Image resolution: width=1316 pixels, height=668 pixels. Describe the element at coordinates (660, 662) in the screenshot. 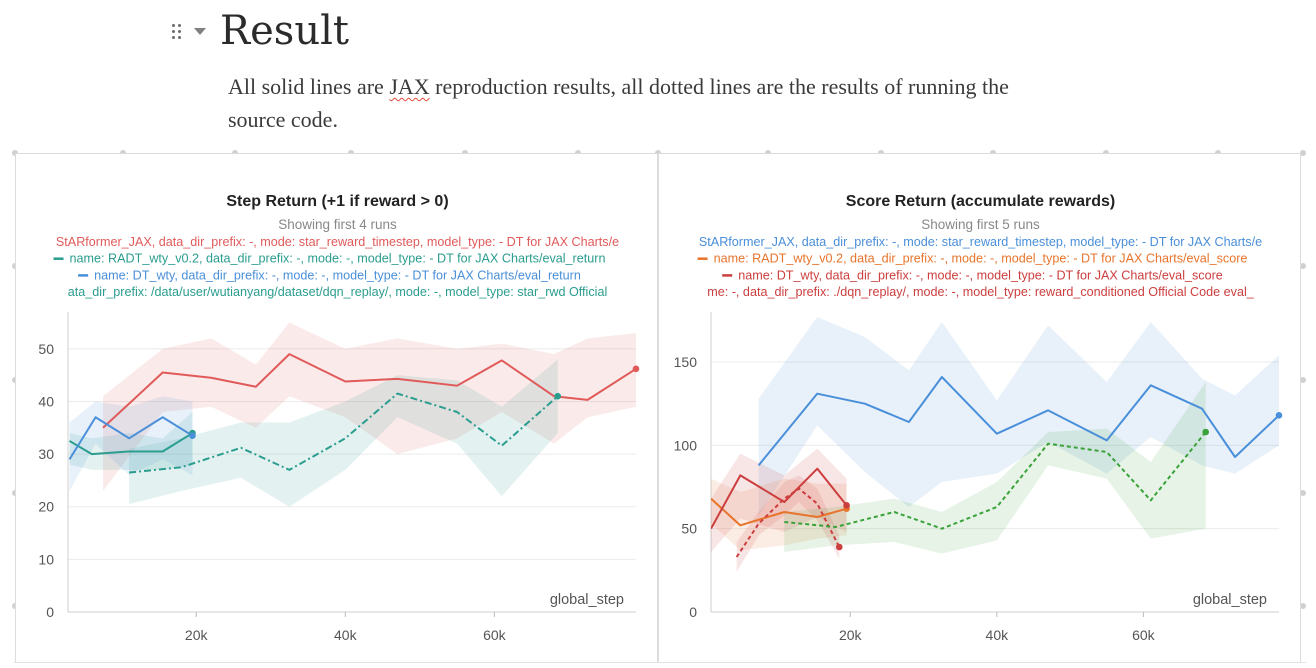

I see `divider` at that location.